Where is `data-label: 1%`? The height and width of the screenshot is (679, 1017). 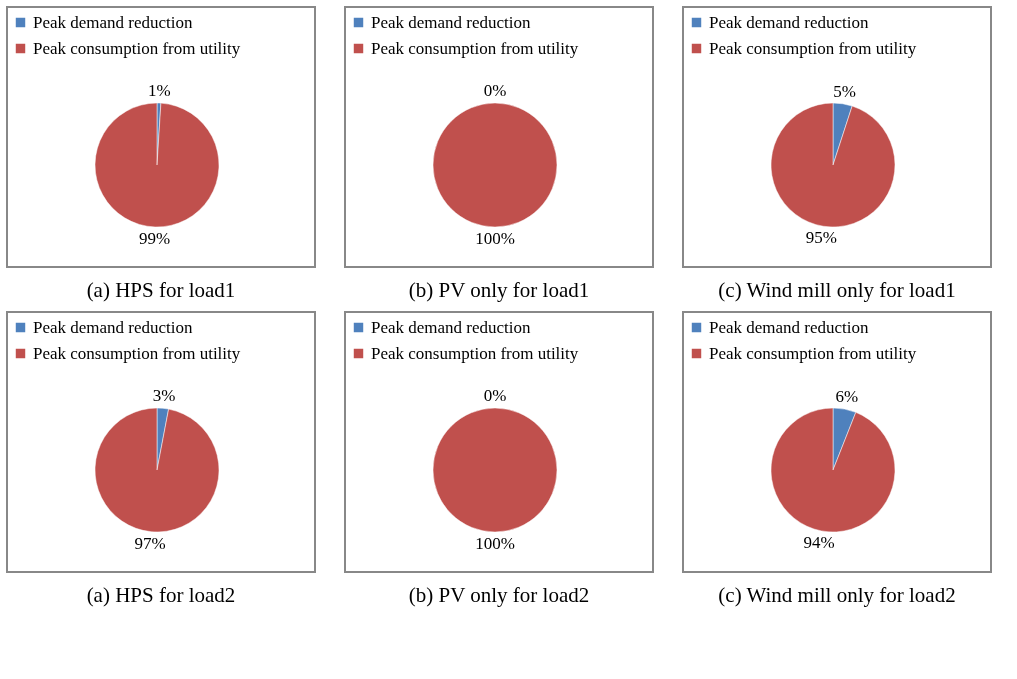 data-label: 1% is located at coordinates (159, 91).